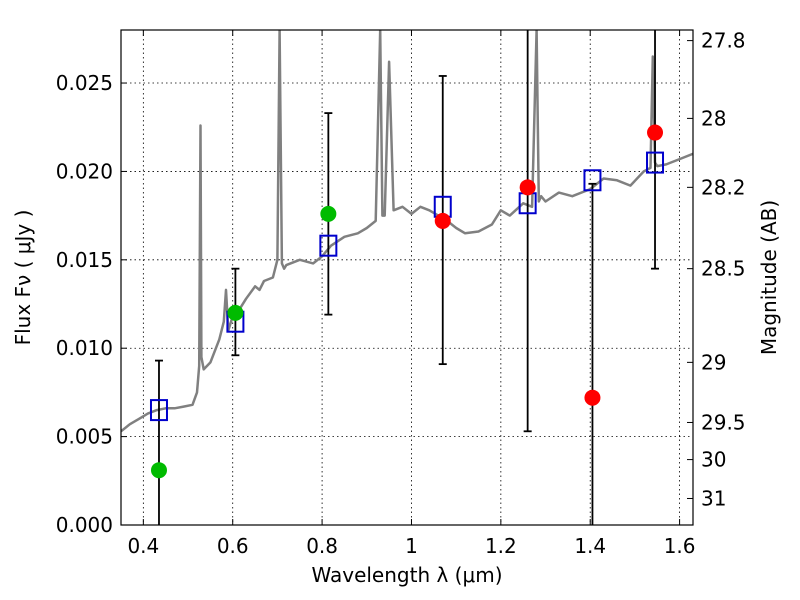 This screenshot has width=800, height=600. Describe the element at coordinates (769, 277) in the screenshot. I see `right-axis-title: Magnitude (AB)` at that location.